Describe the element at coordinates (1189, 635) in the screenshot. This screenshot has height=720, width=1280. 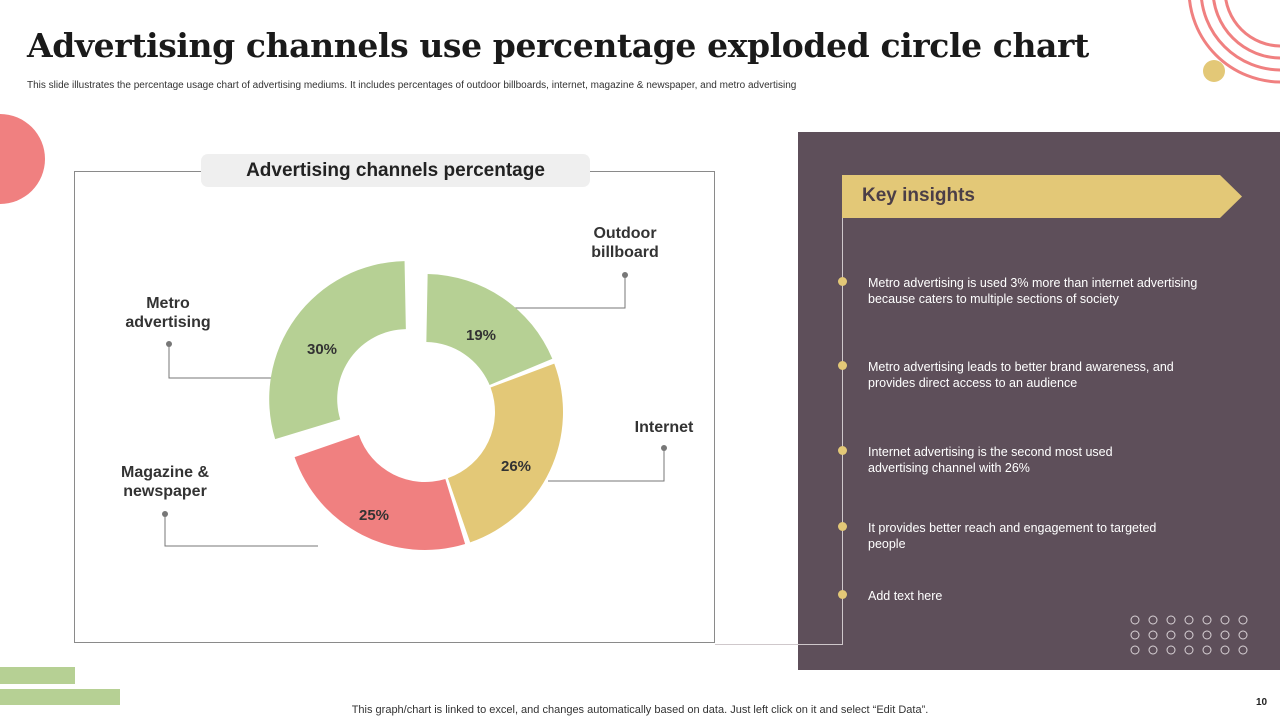
I see `dot-grid-decoration` at that location.